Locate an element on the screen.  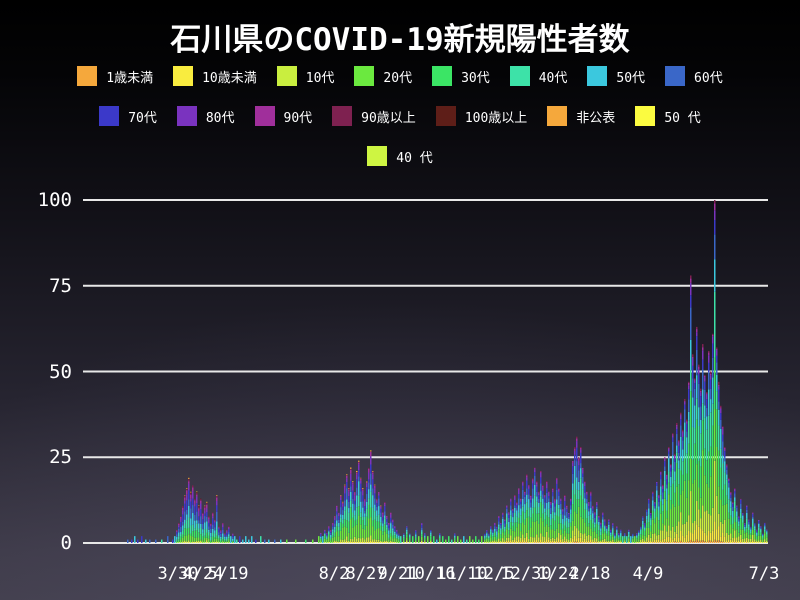
legend-item: 90代 is located at coordinates (283, 116).